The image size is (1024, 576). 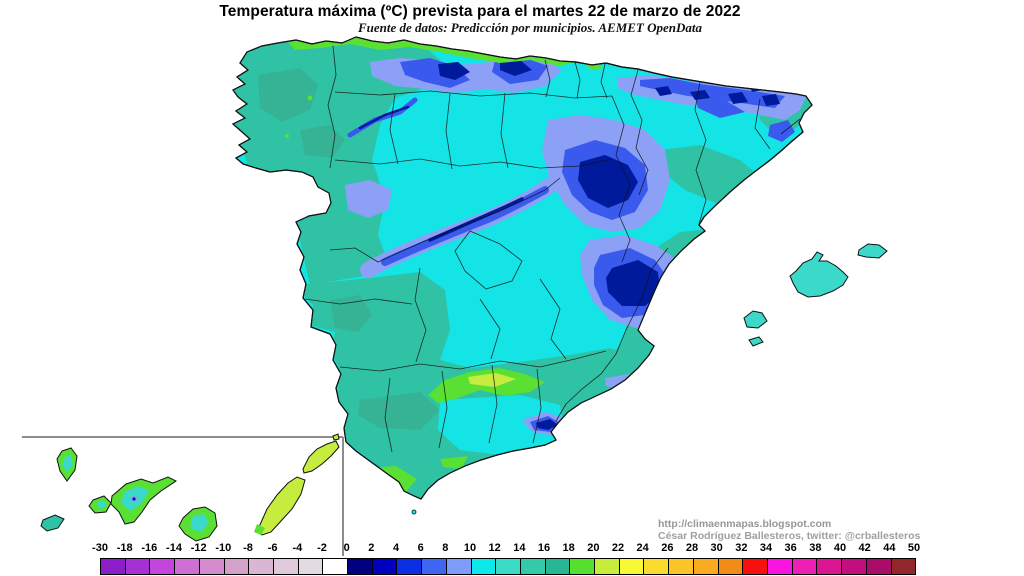 What do you see at coordinates (642, 548) in the screenshot?
I see `legend-label: 24` at bounding box center [642, 548].